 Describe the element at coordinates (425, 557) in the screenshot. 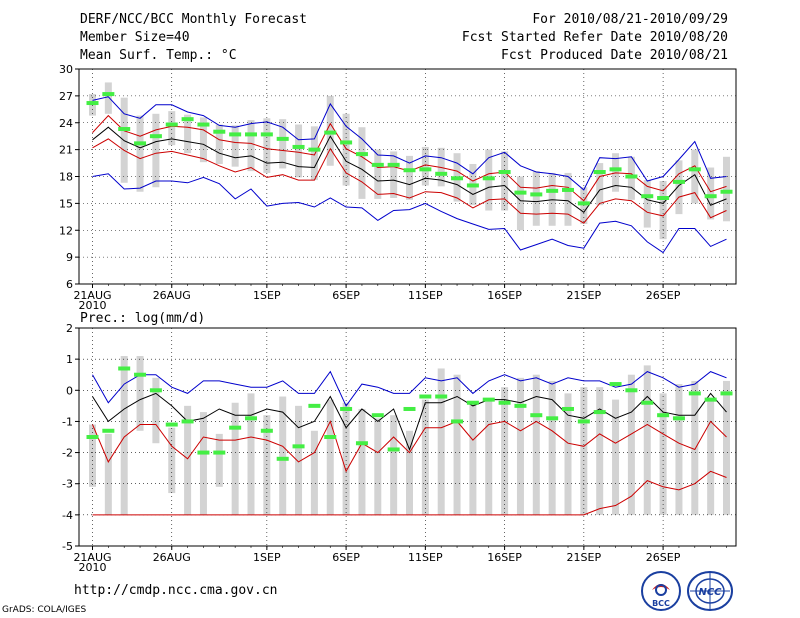

I see `x-tick-label: 11SEP` at that location.